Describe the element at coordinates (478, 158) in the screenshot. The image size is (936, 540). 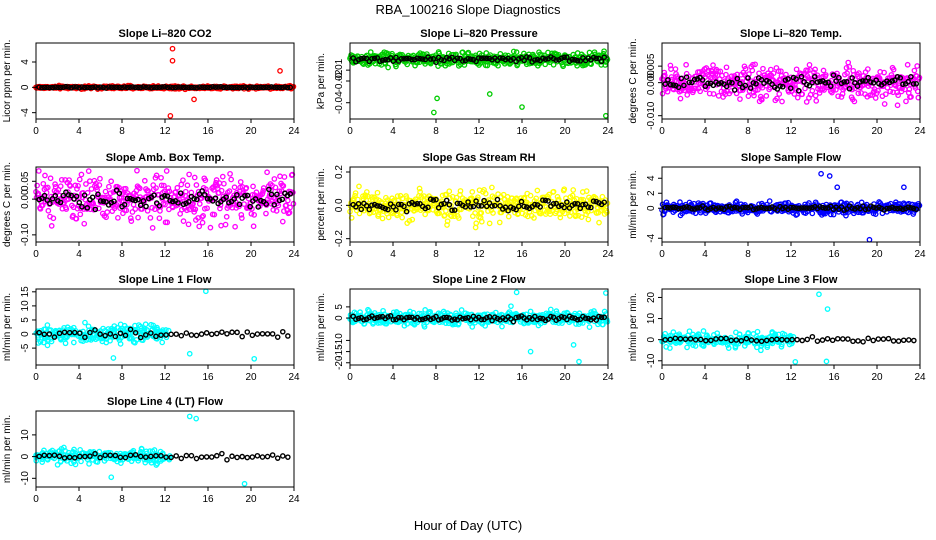
I see `panel-title: Slope Gas Stream RH` at that location.